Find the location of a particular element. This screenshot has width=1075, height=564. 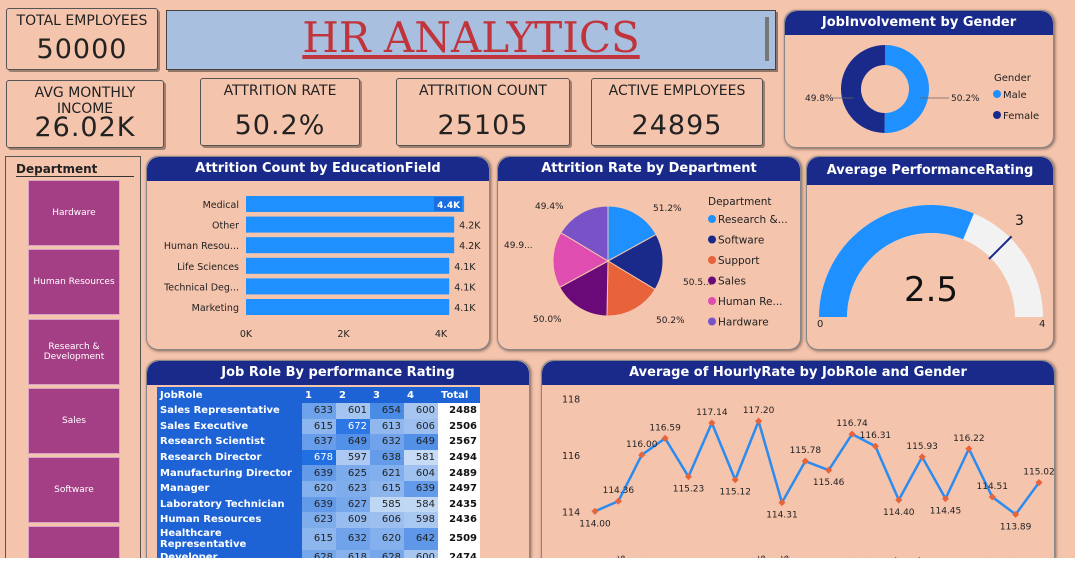

bar-category-label: Life Sciences is located at coordinates (208, 267).